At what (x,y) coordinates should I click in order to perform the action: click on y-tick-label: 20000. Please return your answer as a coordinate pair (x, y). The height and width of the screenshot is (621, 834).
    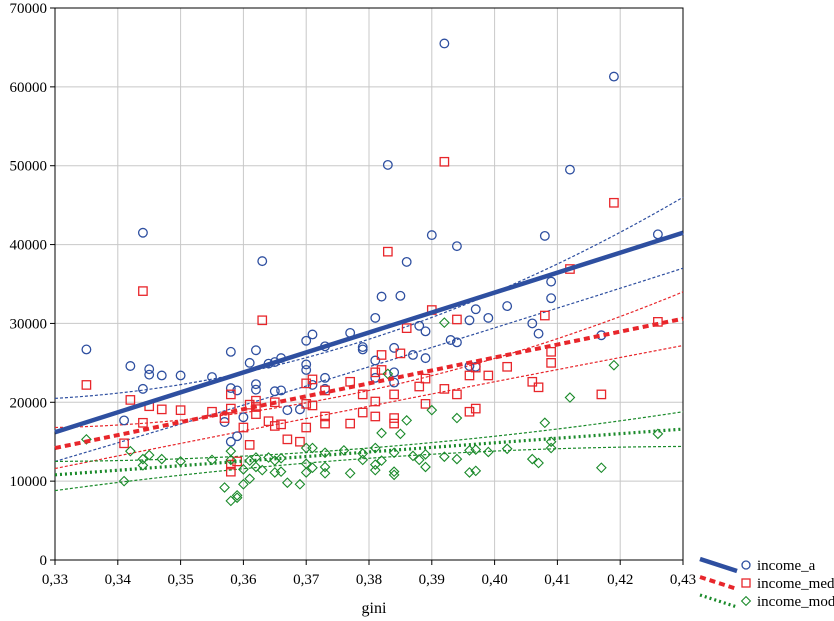
    Looking at the image, I should click on (29, 403).